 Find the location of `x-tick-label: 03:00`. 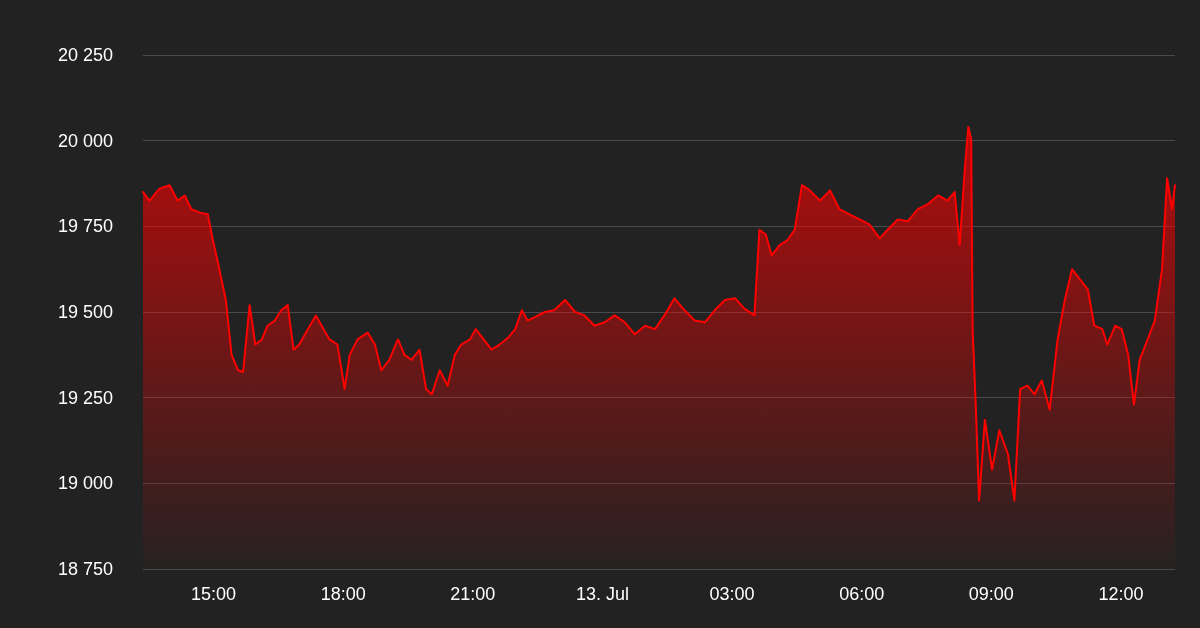

x-tick-label: 03:00 is located at coordinates (732, 594).